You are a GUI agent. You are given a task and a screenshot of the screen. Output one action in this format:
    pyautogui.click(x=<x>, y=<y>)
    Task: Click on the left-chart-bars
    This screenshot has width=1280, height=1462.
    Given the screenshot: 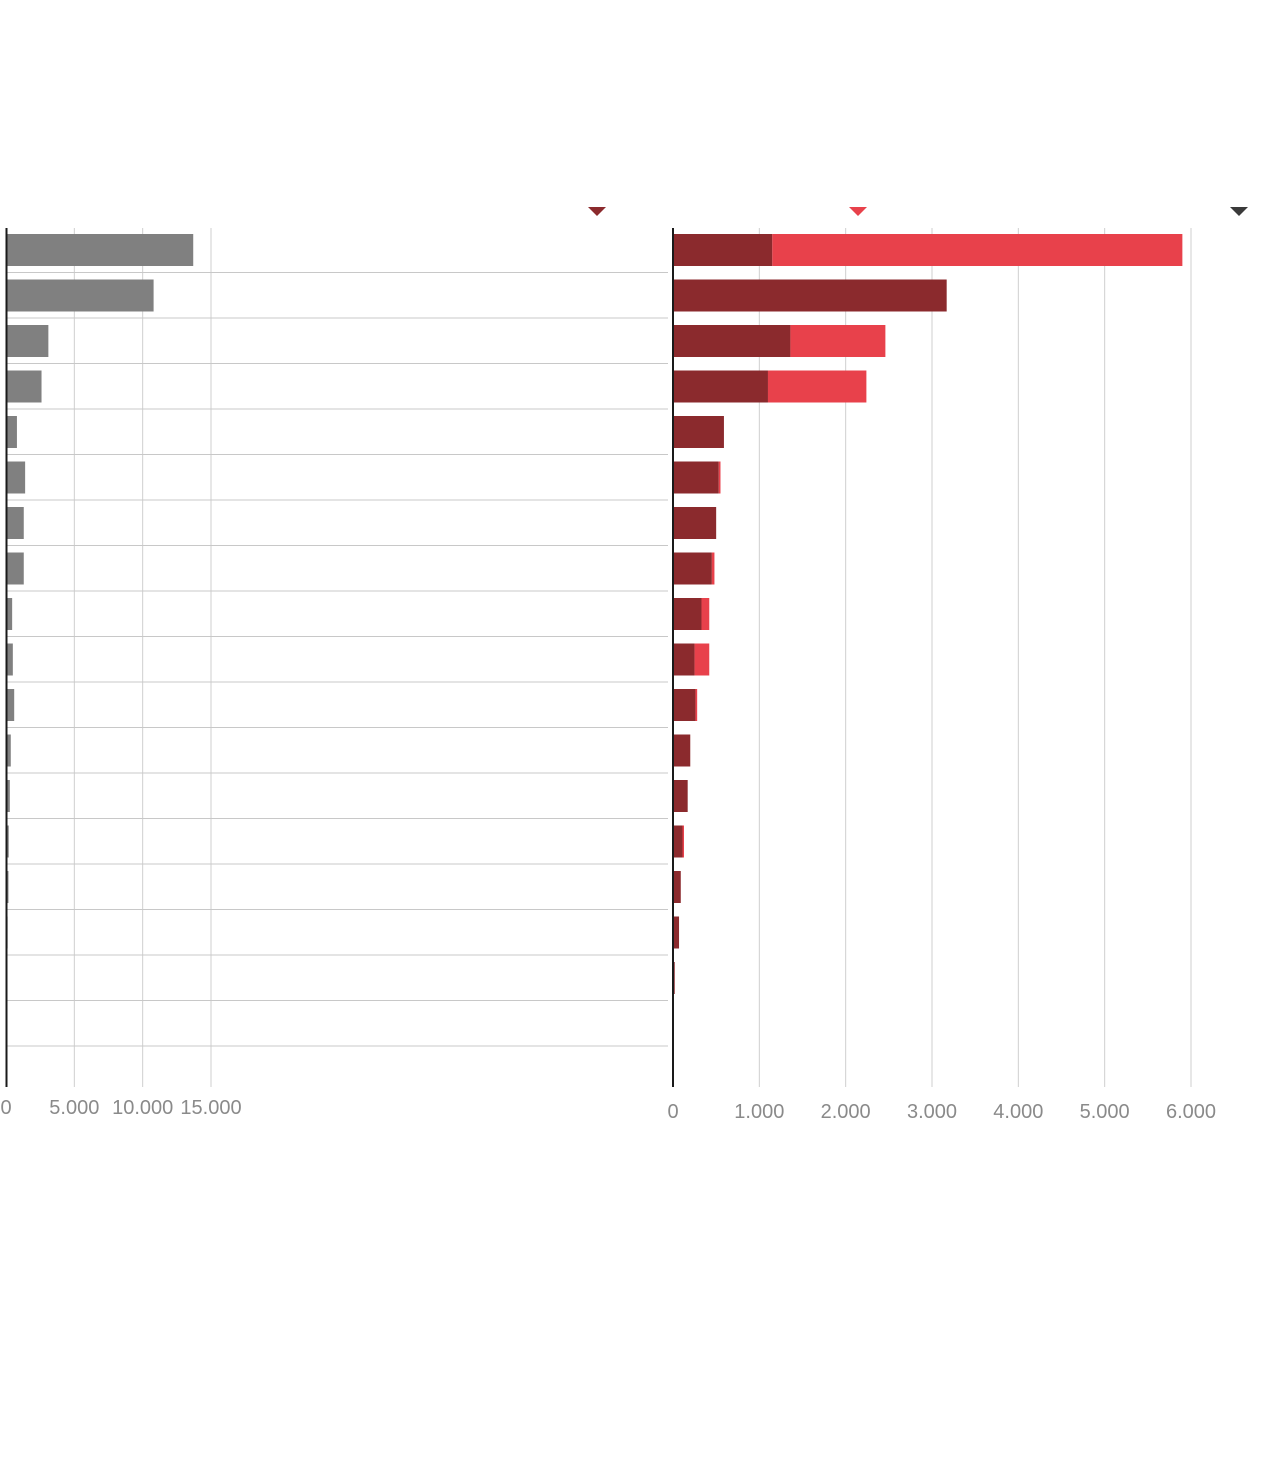 What is the action you would take?
    pyautogui.click(x=100, y=659)
    